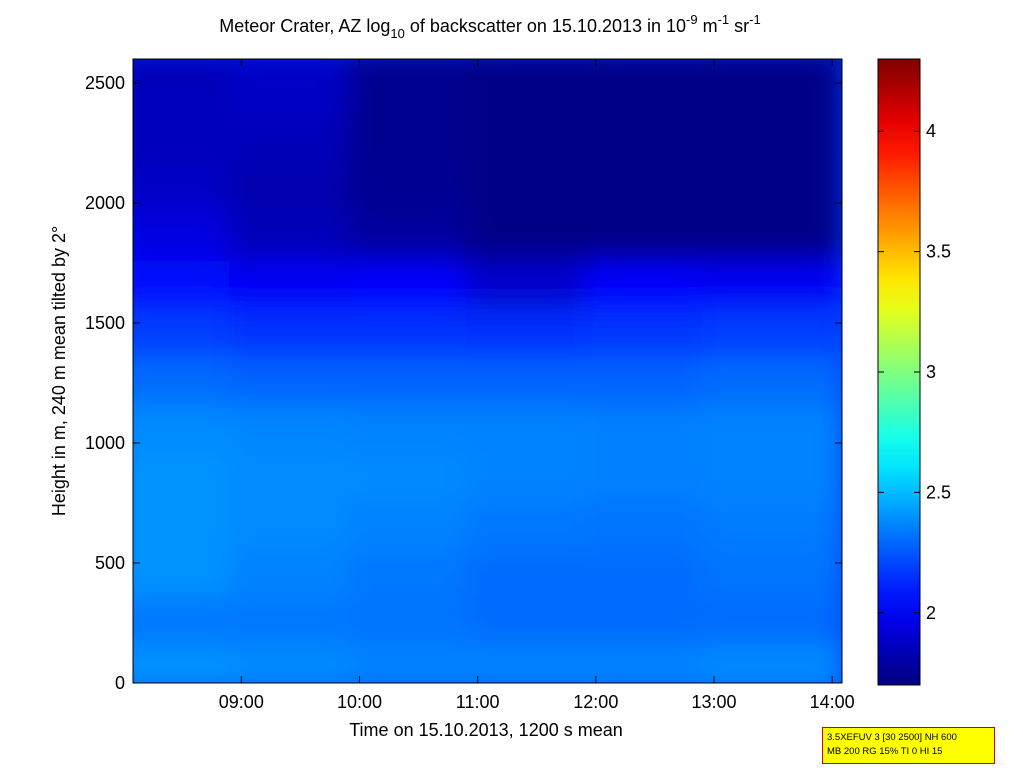 The height and width of the screenshot is (772, 1023). What do you see at coordinates (120, 683) in the screenshot?
I see `y-tick-label: 0` at bounding box center [120, 683].